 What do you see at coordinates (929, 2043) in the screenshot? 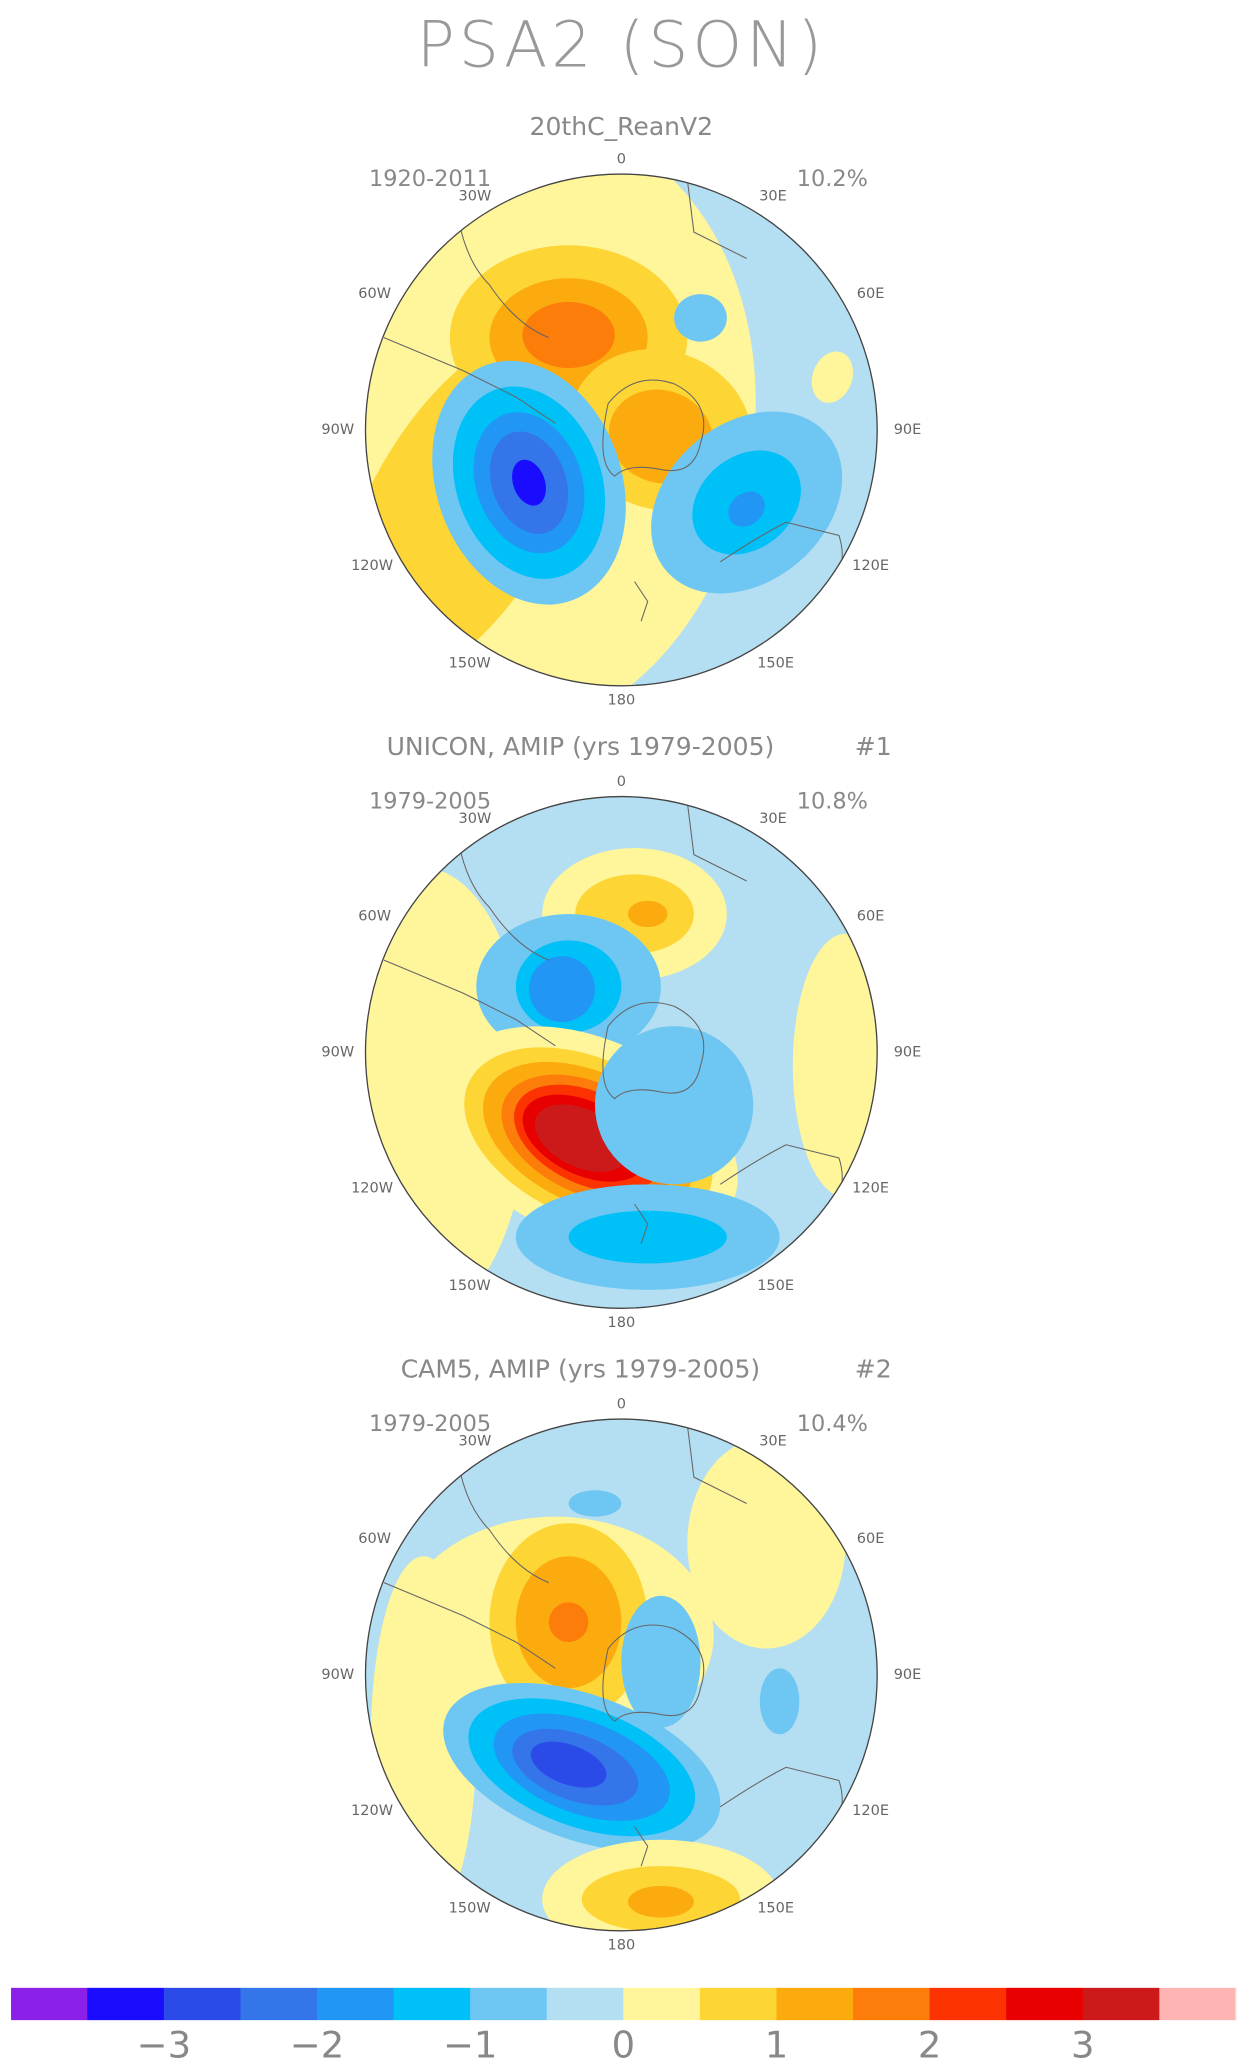
I see `colorbar-tick-label: 2` at bounding box center [929, 2043].